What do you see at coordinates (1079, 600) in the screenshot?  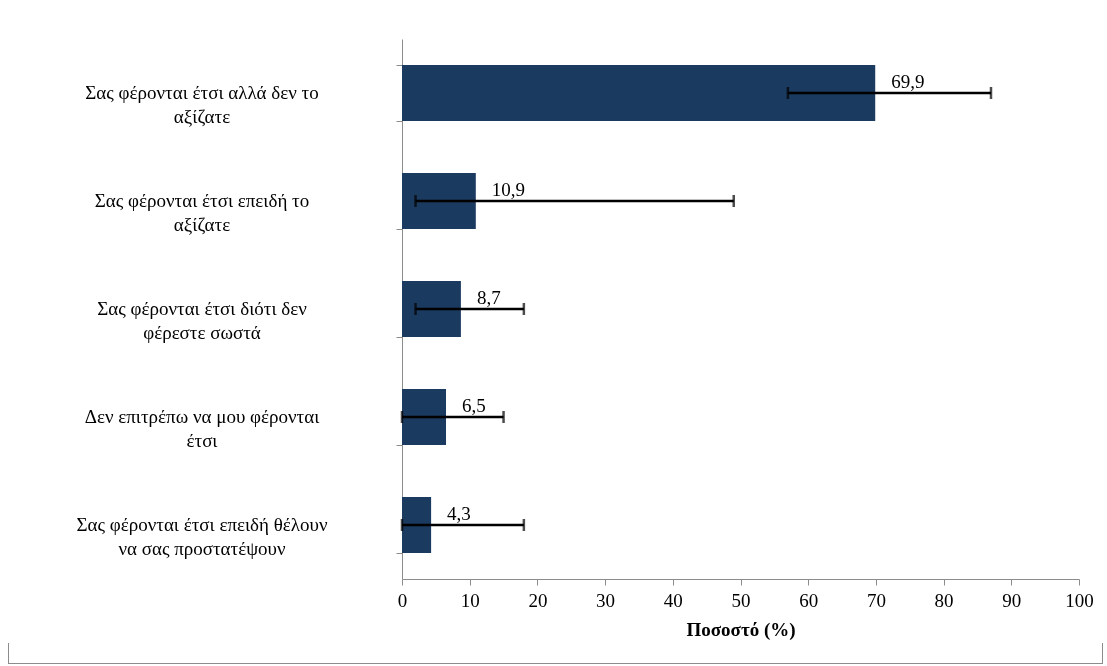 I see `x-tick-label: 100` at bounding box center [1079, 600].